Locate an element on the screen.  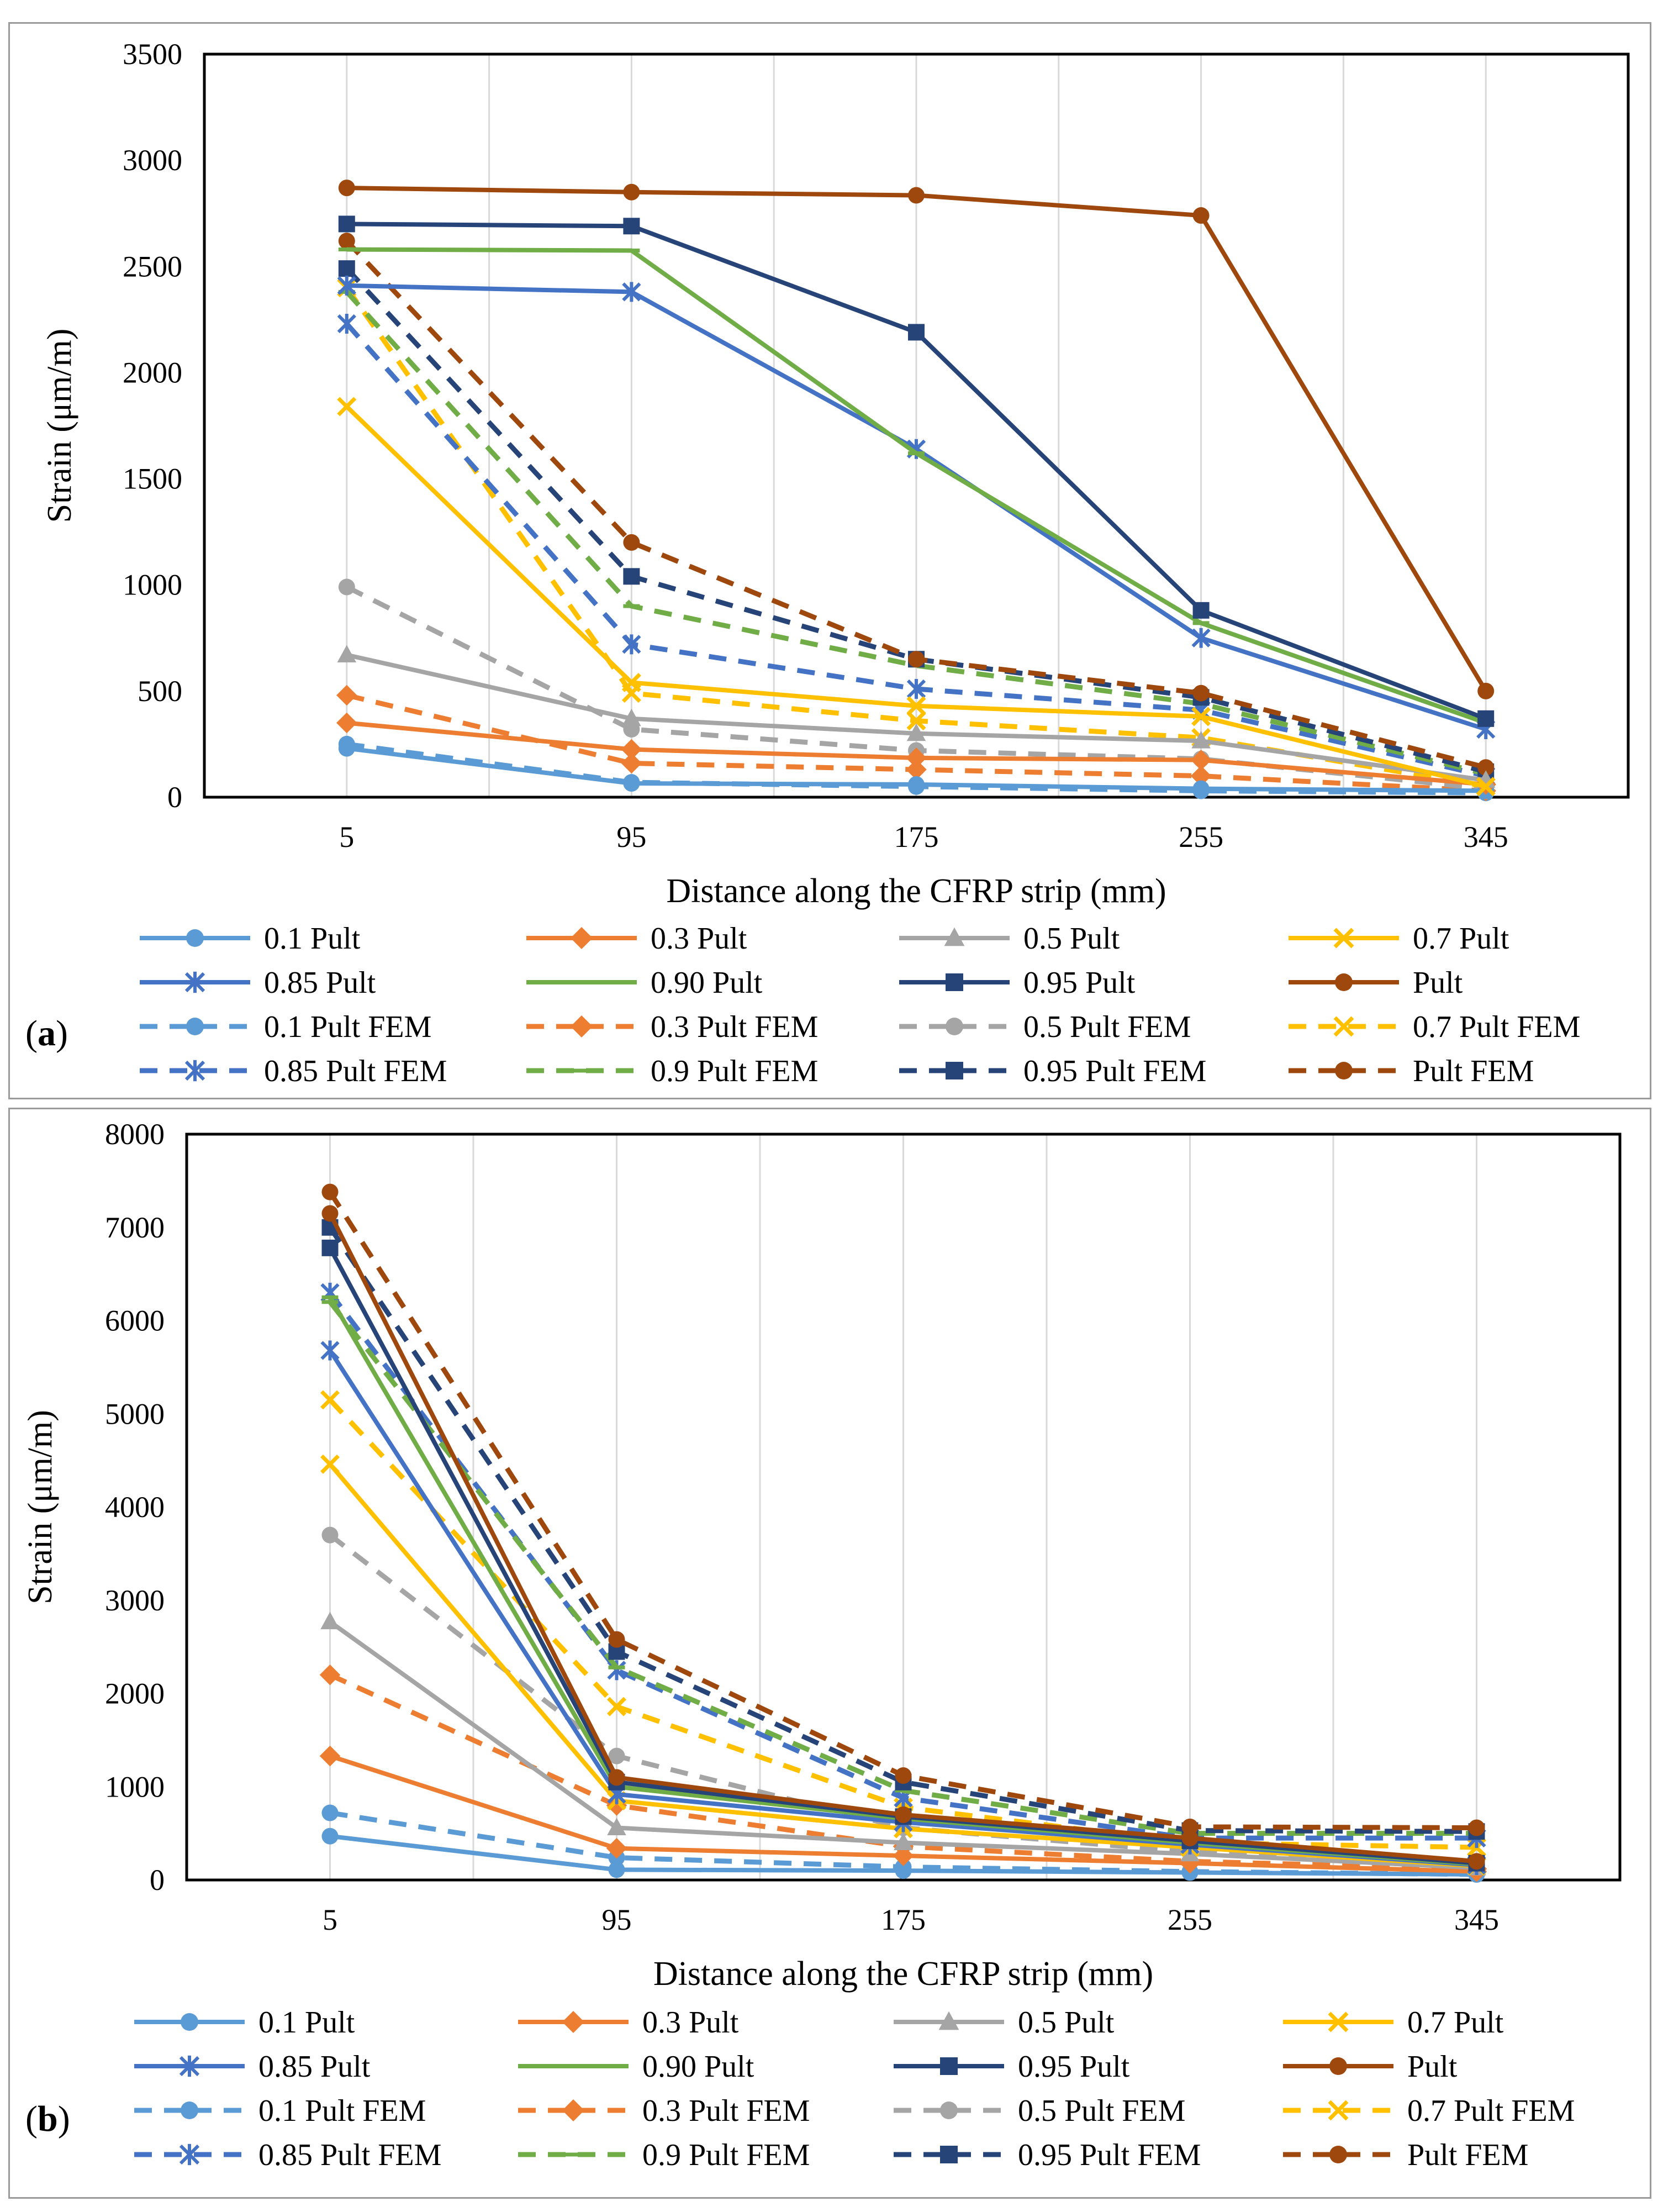
y-tick-label: 8000 is located at coordinates (135, 1134).